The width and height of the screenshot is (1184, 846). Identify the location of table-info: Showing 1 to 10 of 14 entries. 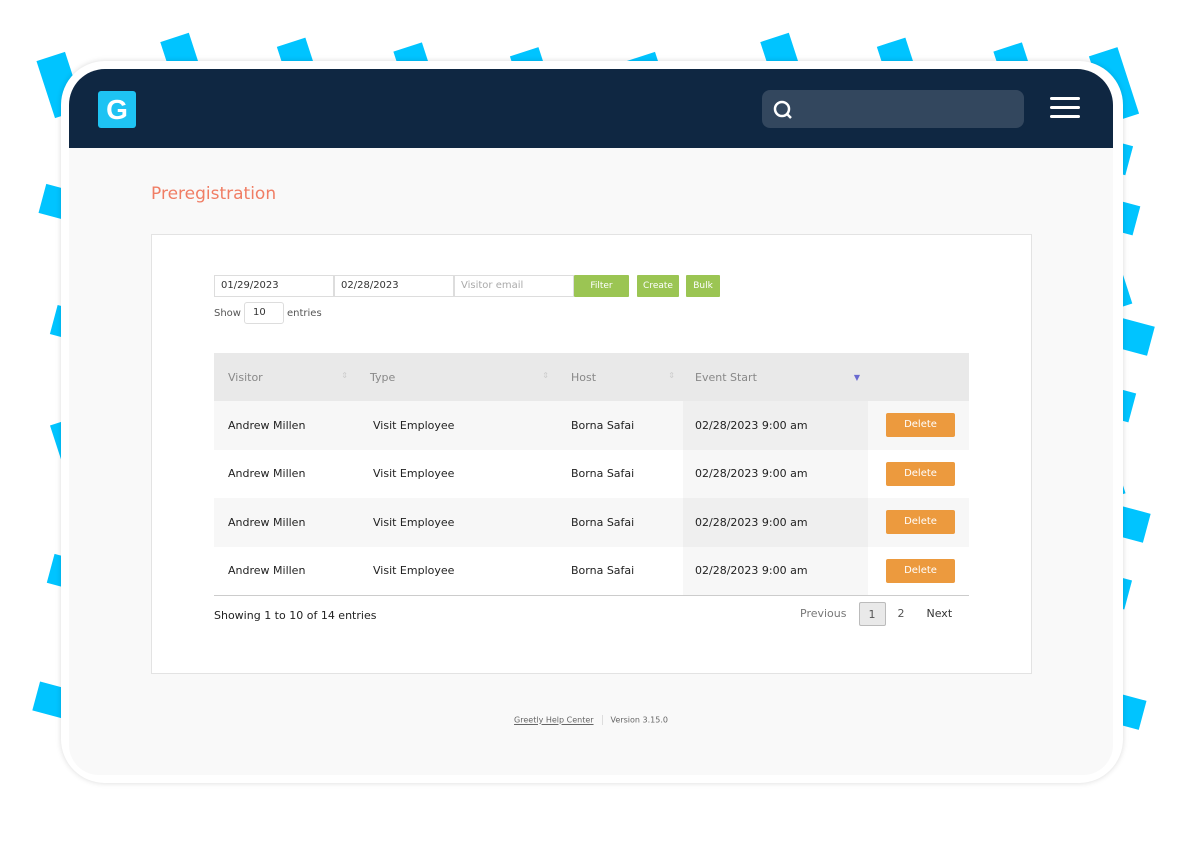
(295, 615).